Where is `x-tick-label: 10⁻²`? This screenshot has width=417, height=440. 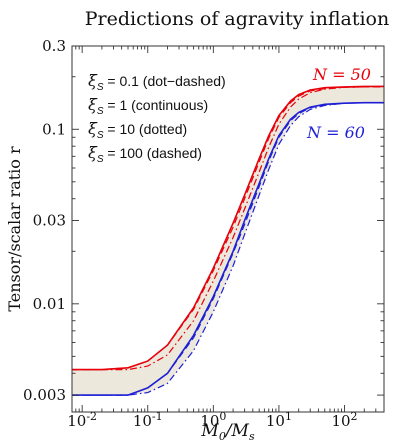
x-tick-label: 10⁻² is located at coordinates (82, 420).